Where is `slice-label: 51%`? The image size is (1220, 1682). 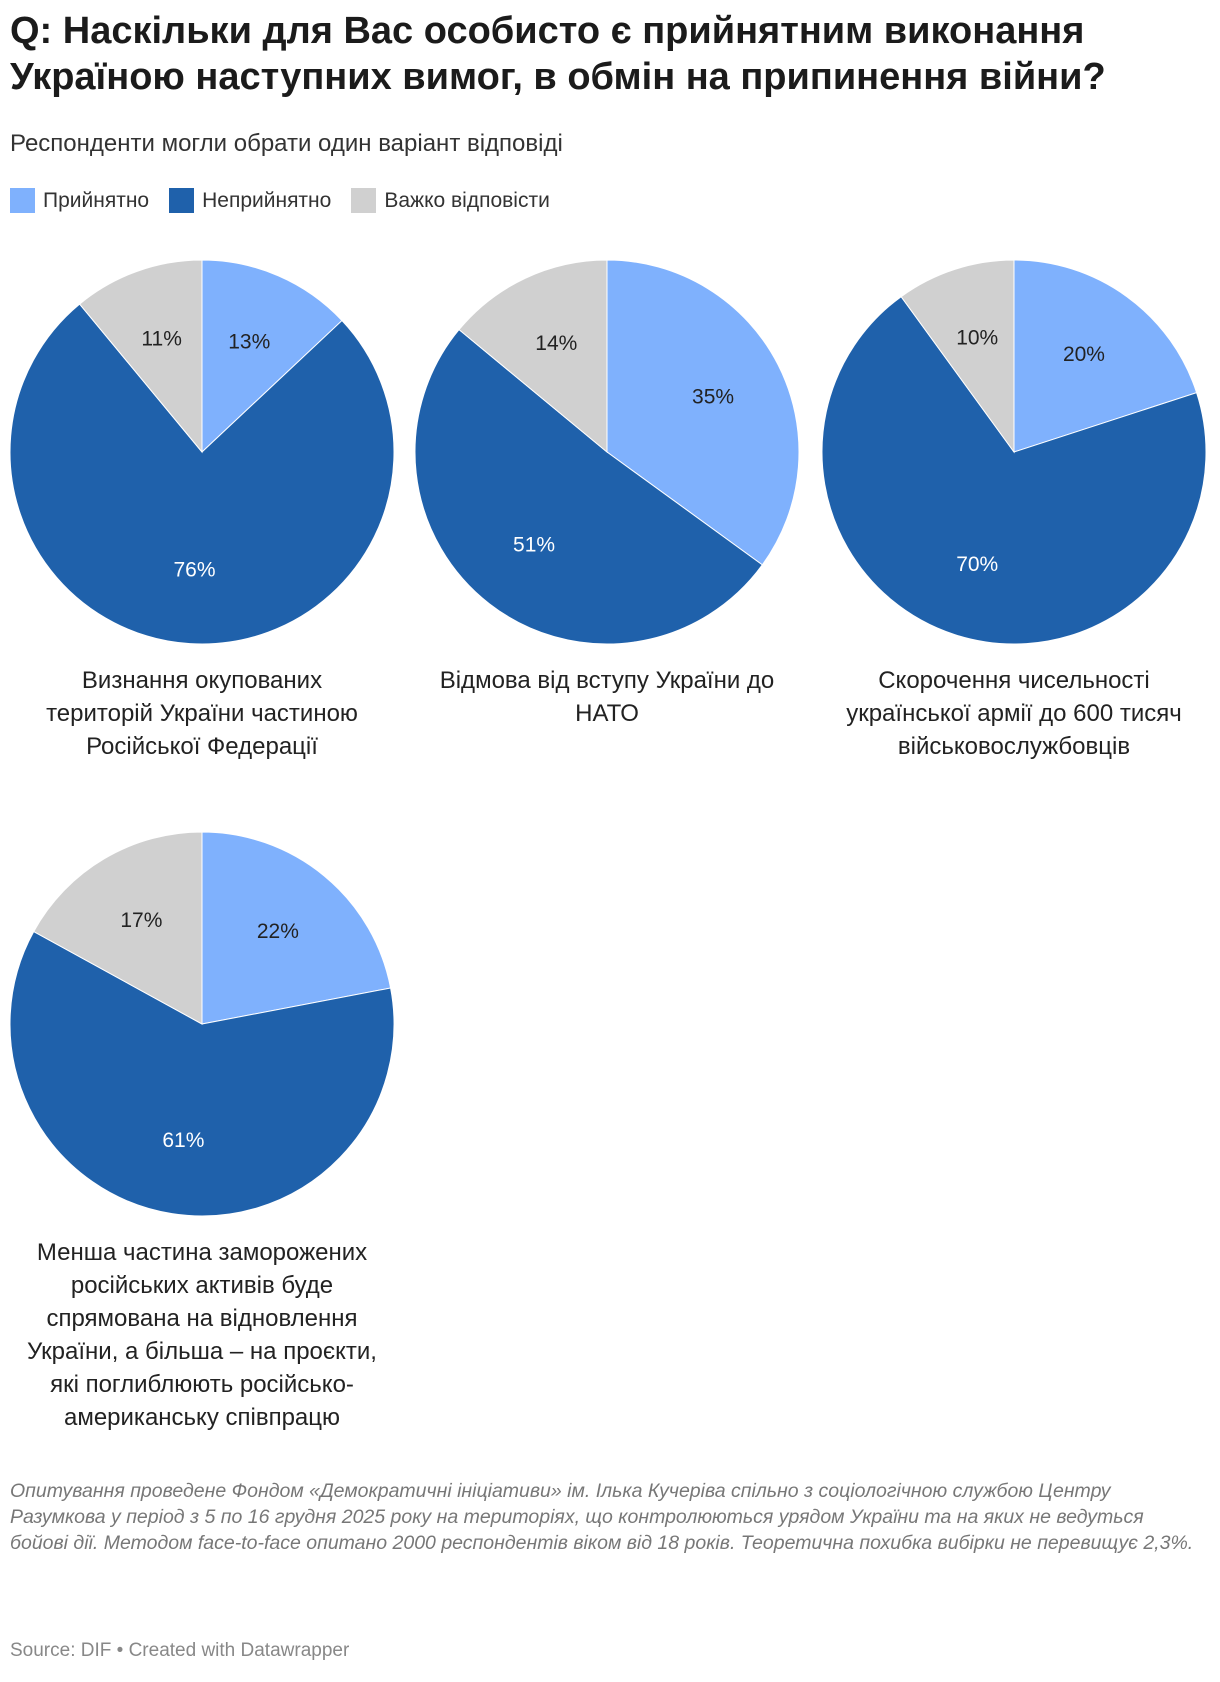 slice-label: 51% is located at coordinates (534, 545).